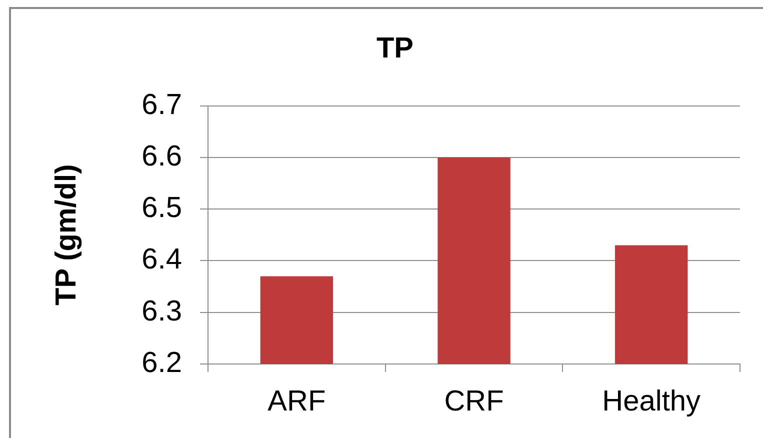 The width and height of the screenshot is (763, 438). I want to click on y-tick-label: 6.6, so click(162, 156).